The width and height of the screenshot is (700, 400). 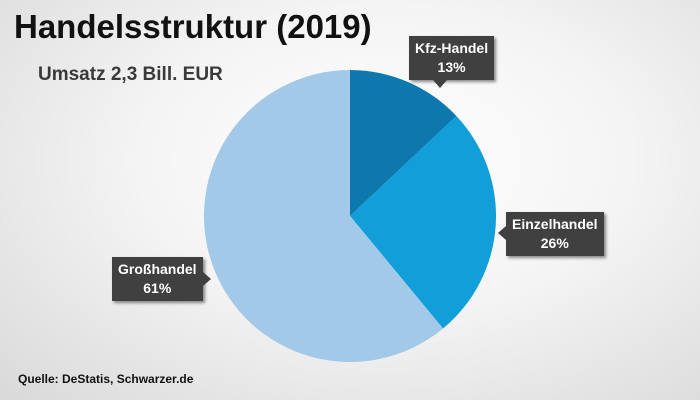 What do you see at coordinates (161, 279) in the screenshot?
I see `callout-grosshandel: Großhandel 61%` at bounding box center [161, 279].